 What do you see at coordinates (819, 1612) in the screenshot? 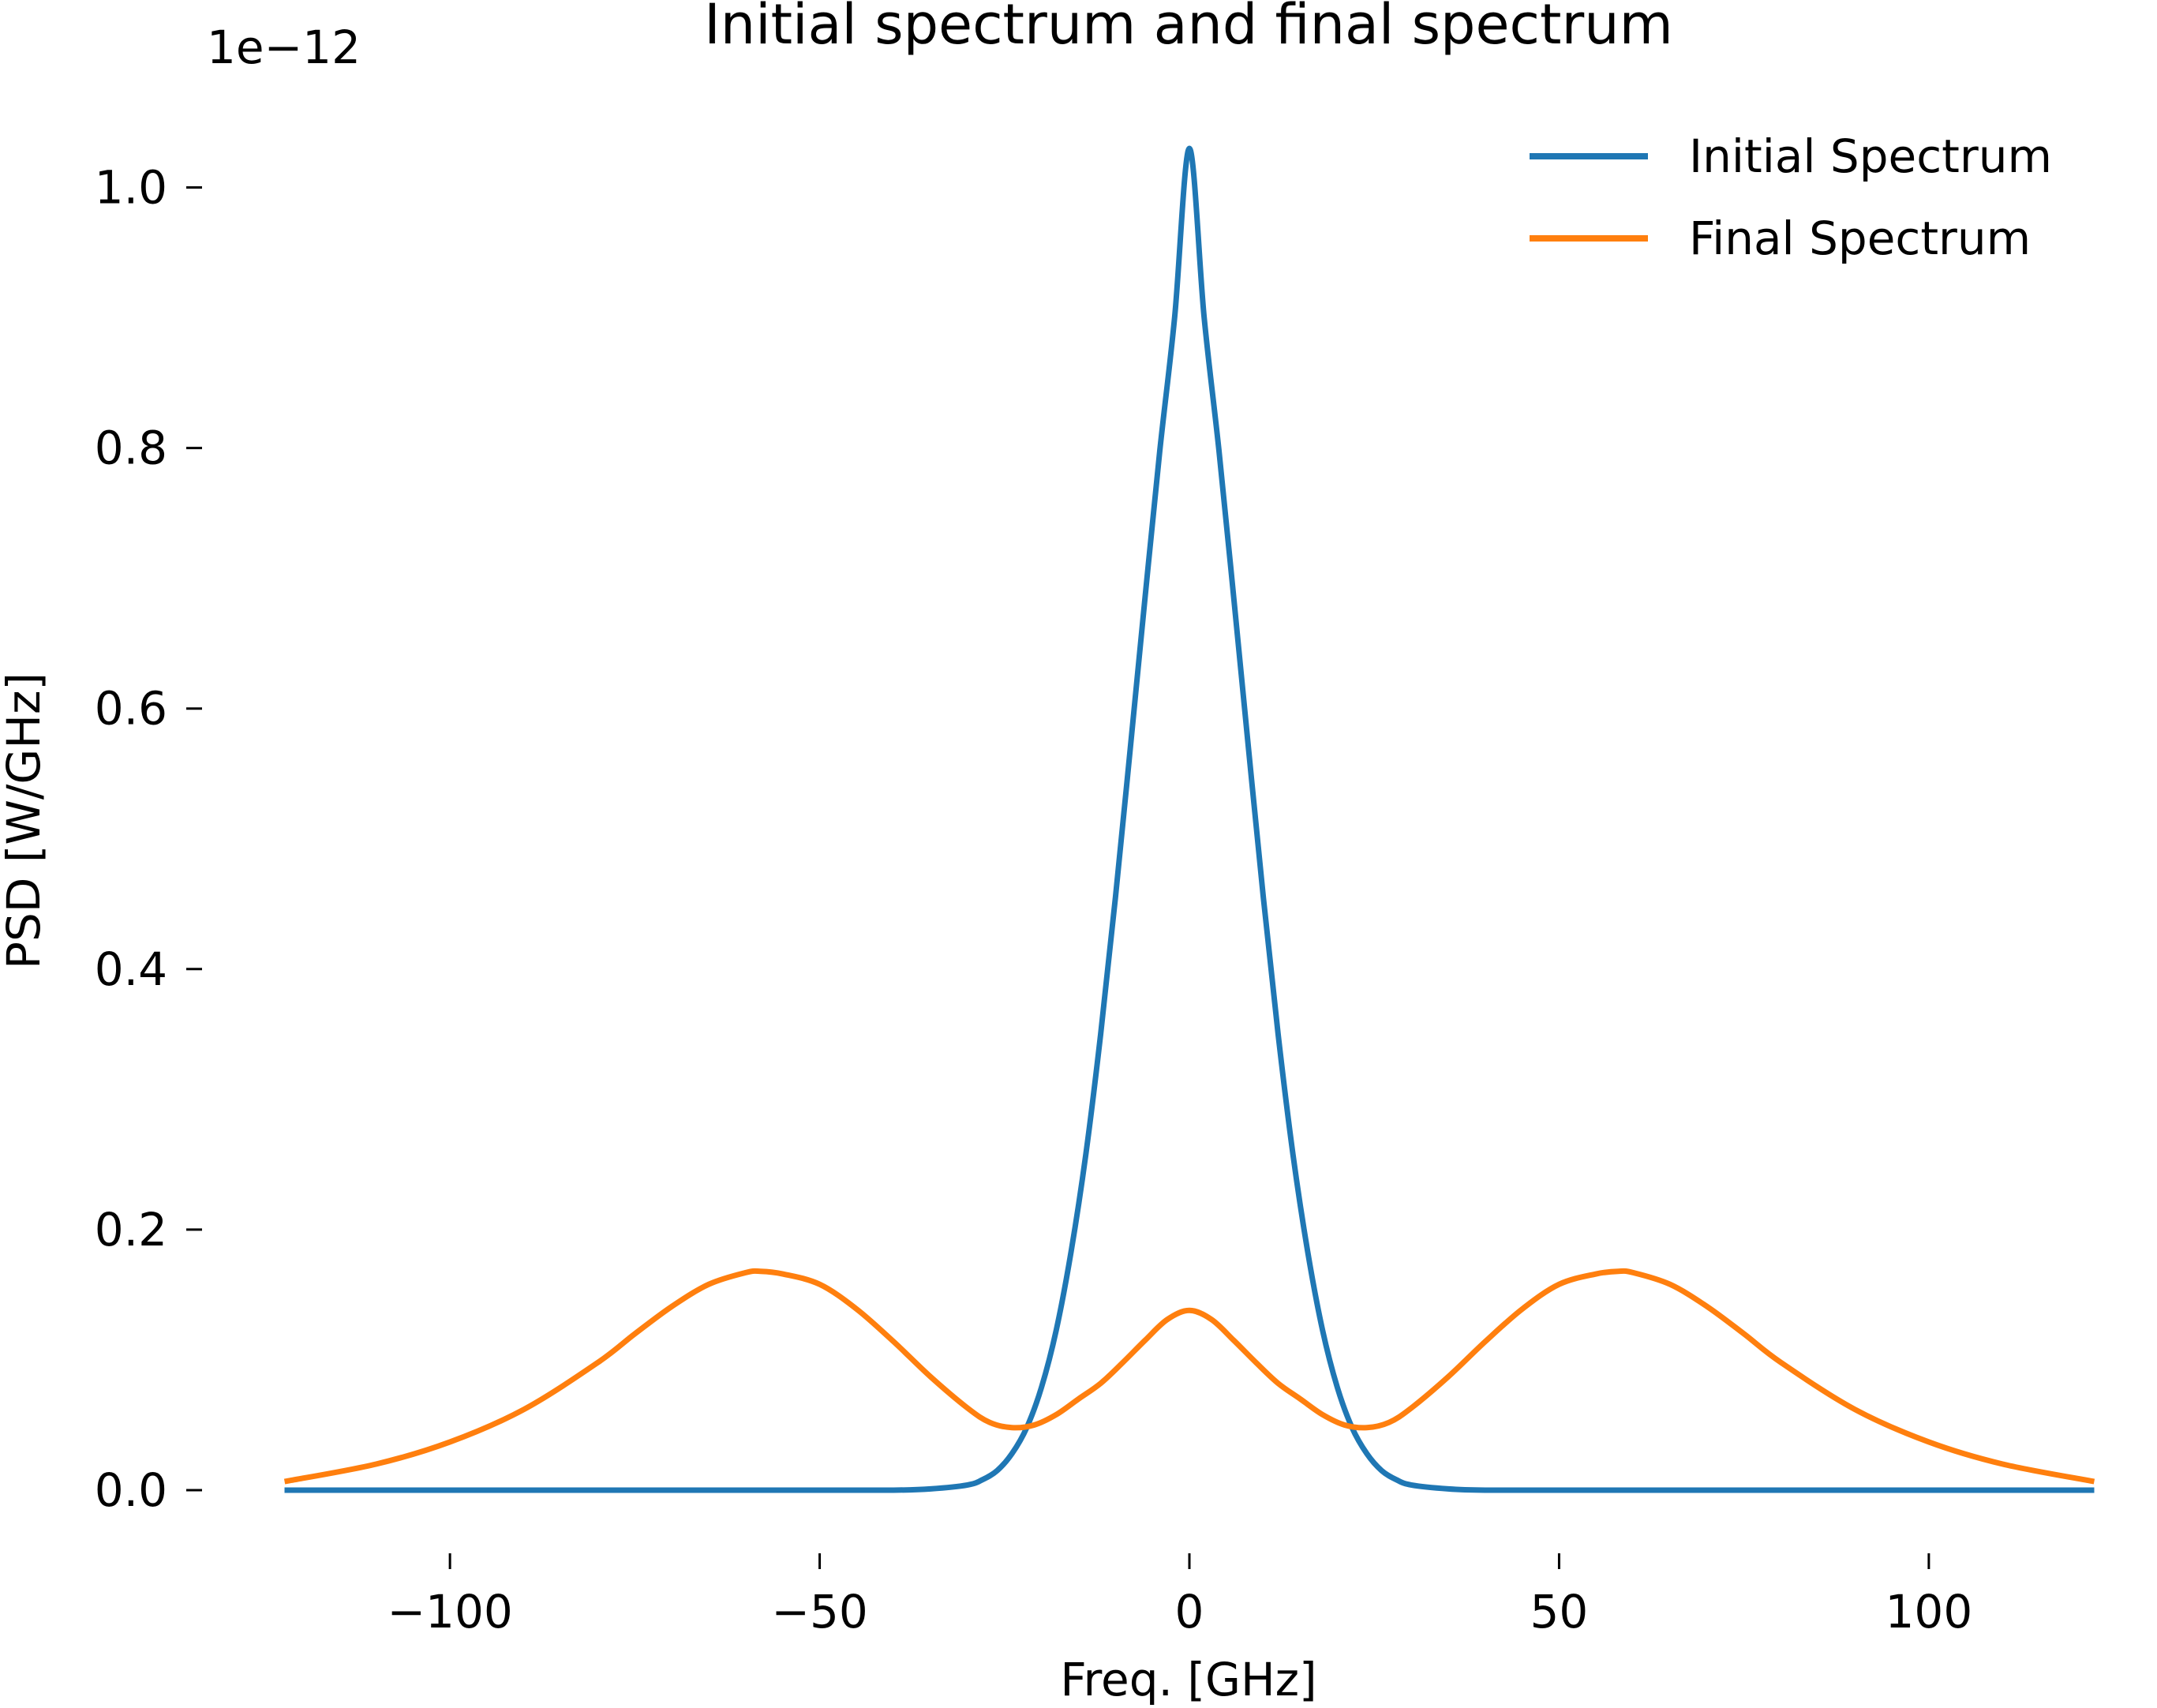
I see `x-tick-label: −50` at bounding box center [819, 1612].